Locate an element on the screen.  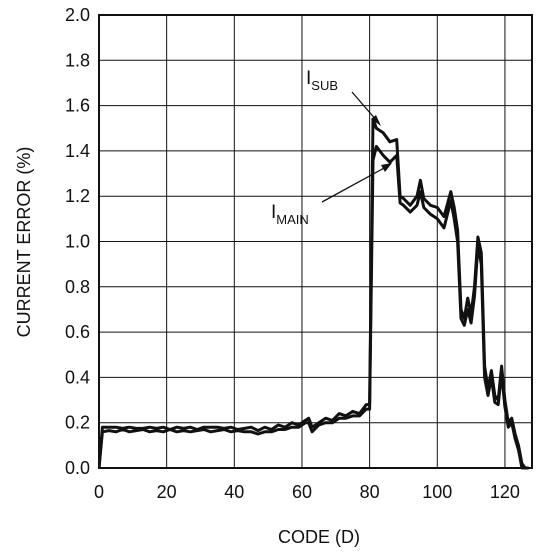
y-tick-label: 0.6 is located at coordinates (77, 332).